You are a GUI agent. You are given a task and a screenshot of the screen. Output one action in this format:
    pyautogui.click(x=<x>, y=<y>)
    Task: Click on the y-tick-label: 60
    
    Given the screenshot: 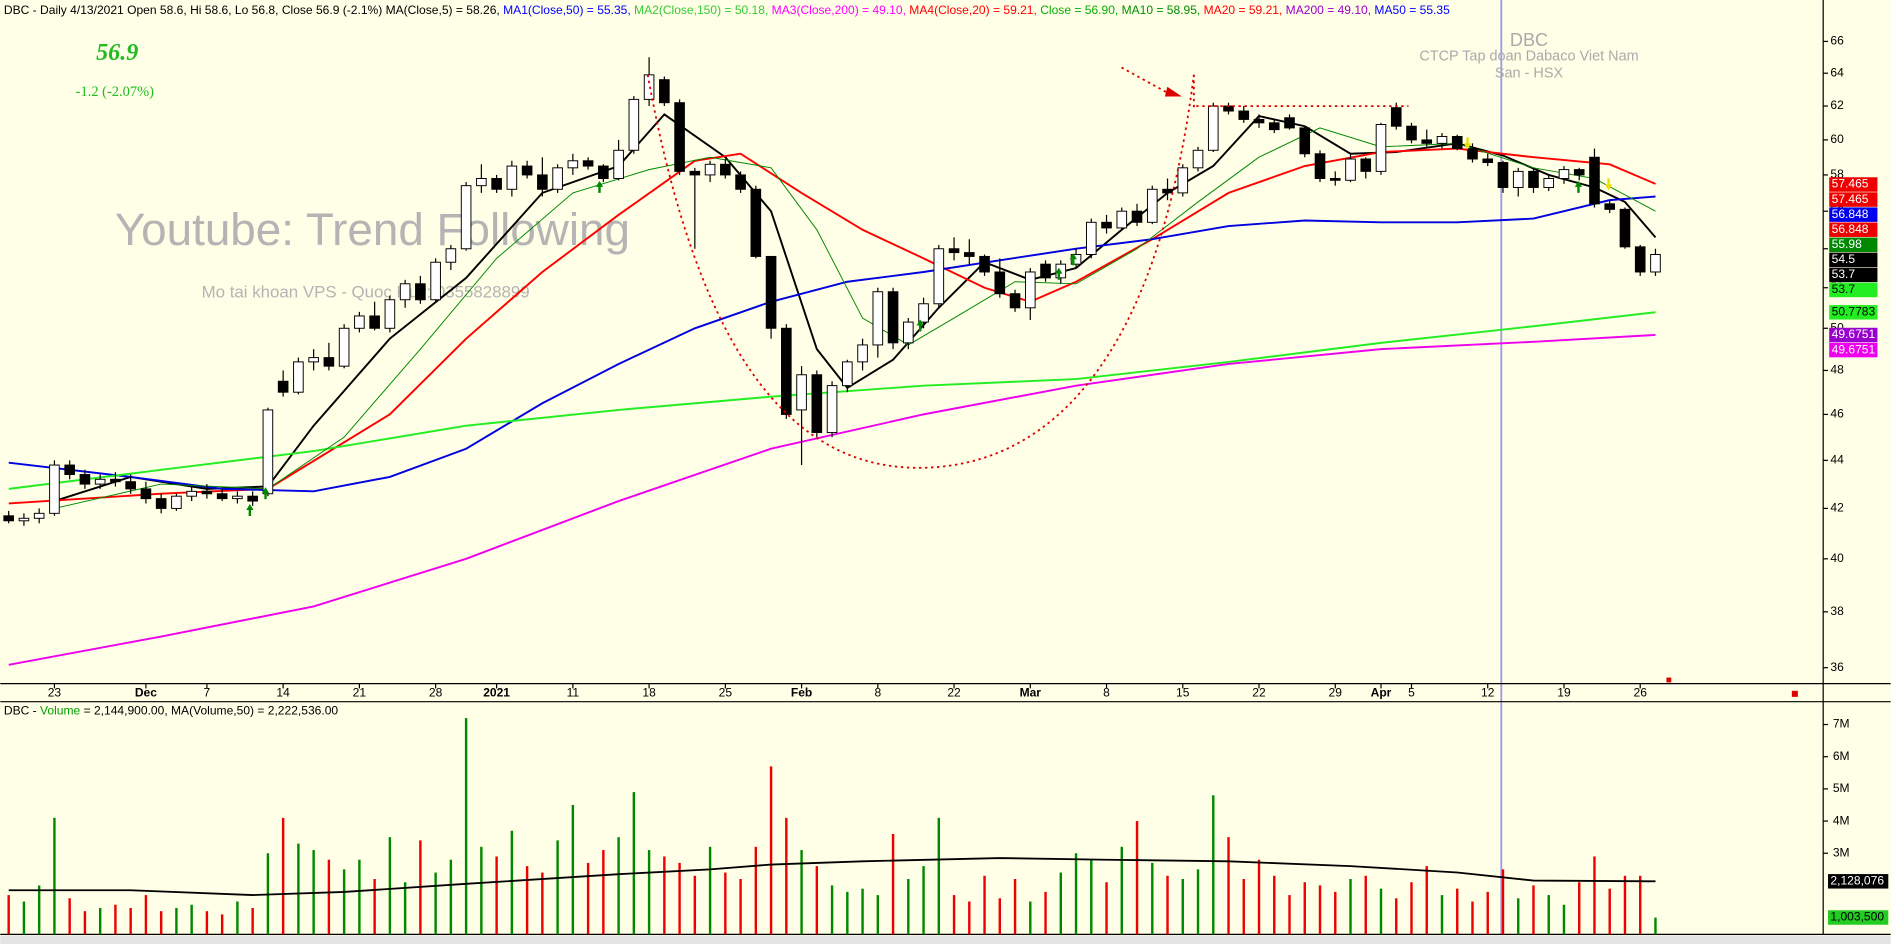 What is the action you would take?
    pyautogui.click(x=1837, y=139)
    